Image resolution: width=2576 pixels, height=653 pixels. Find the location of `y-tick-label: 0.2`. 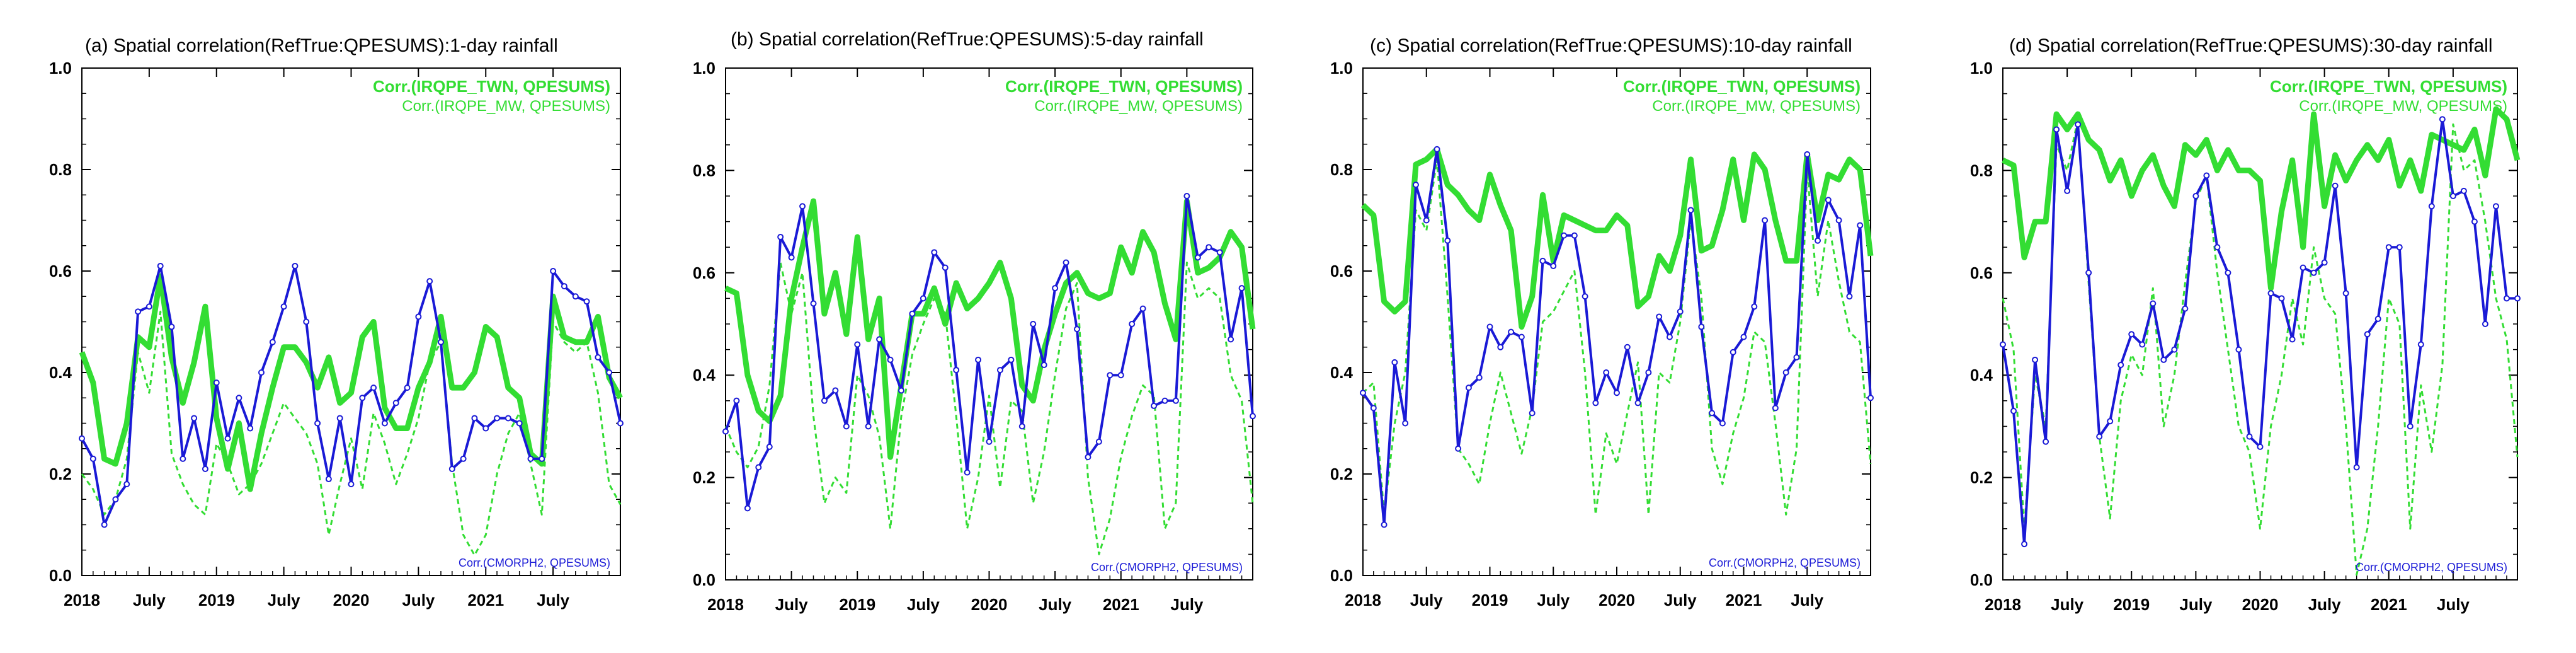

y-tick-label: 0.2 is located at coordinates (1341, 474).